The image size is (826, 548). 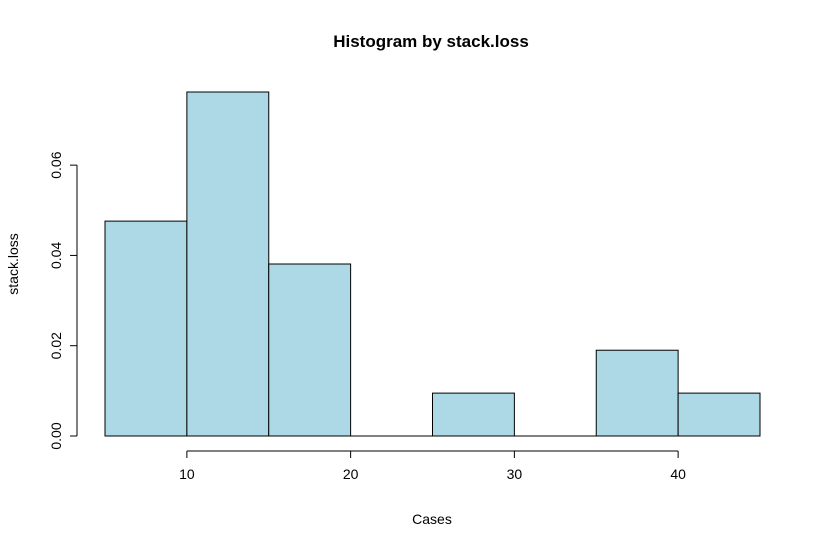 What do you see at coordinates (63, 300) in the screenshot?
I see `y-axis: 0.00 0.02 0.04 0.06` at bounding box center [63, 300].